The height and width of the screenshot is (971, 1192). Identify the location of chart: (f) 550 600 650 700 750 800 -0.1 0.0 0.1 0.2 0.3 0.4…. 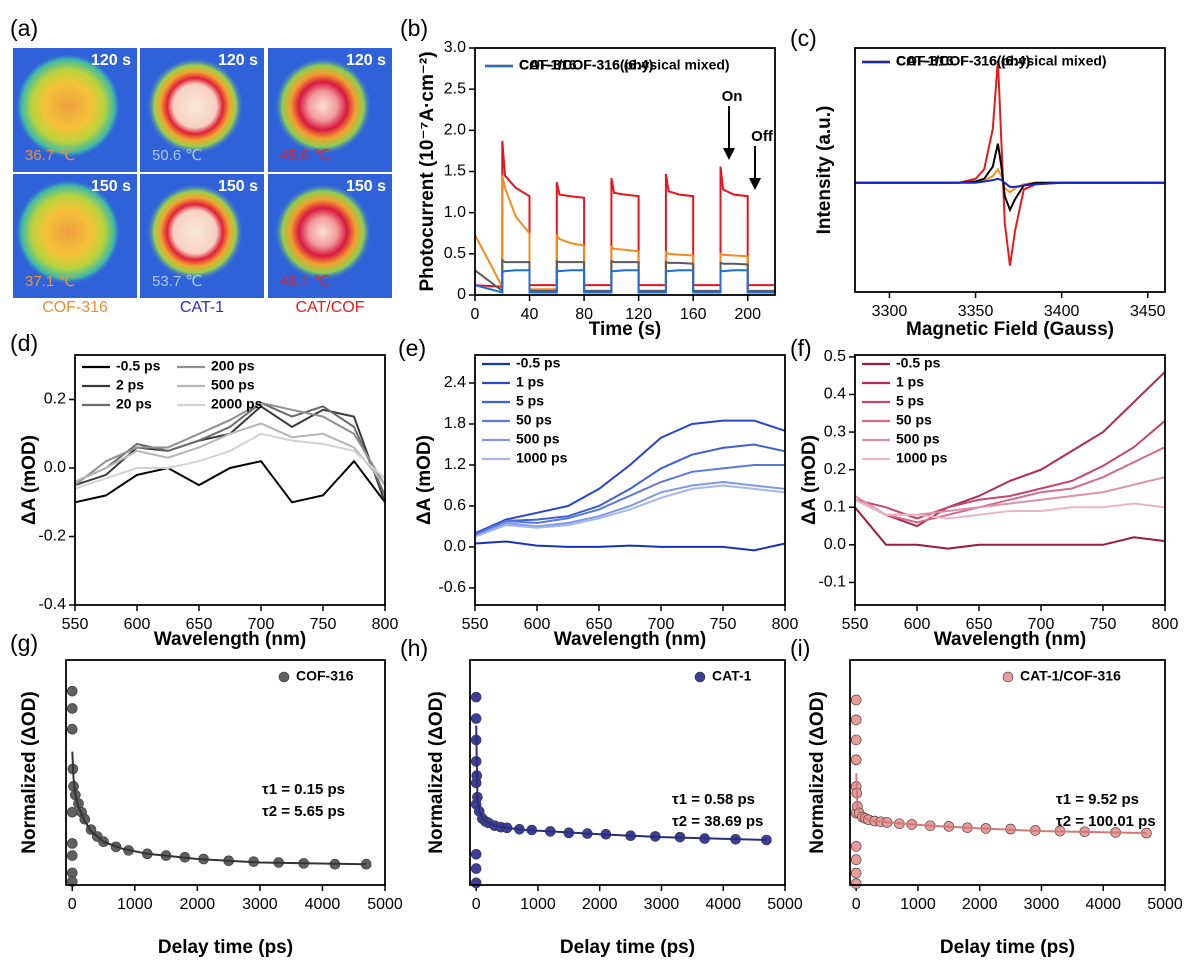
(984, 492).